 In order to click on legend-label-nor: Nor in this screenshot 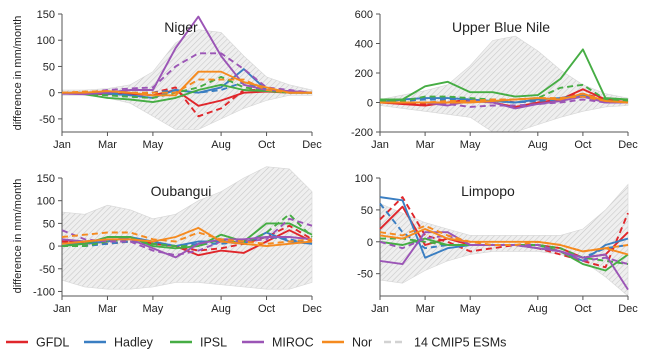, I will do `click(362, 343)`.